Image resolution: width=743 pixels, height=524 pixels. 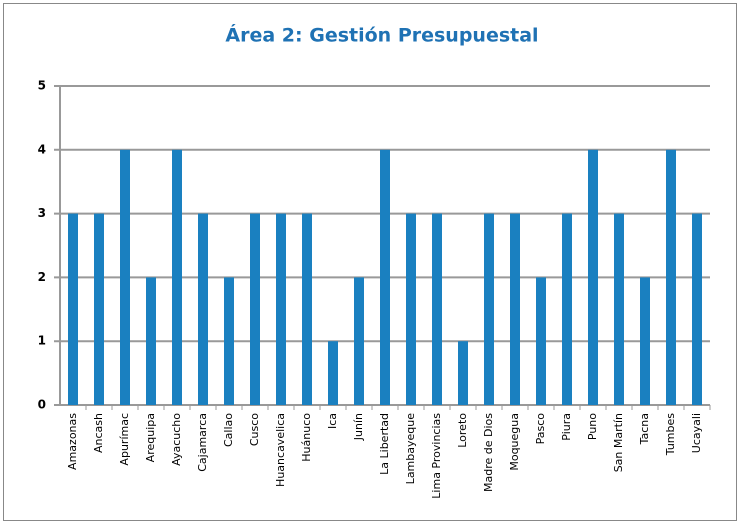 What do you see at coordinates (436, 456) in the screenshot?
I see `x-tick-label: Lima Provincias` at bounding box center [436, 456].